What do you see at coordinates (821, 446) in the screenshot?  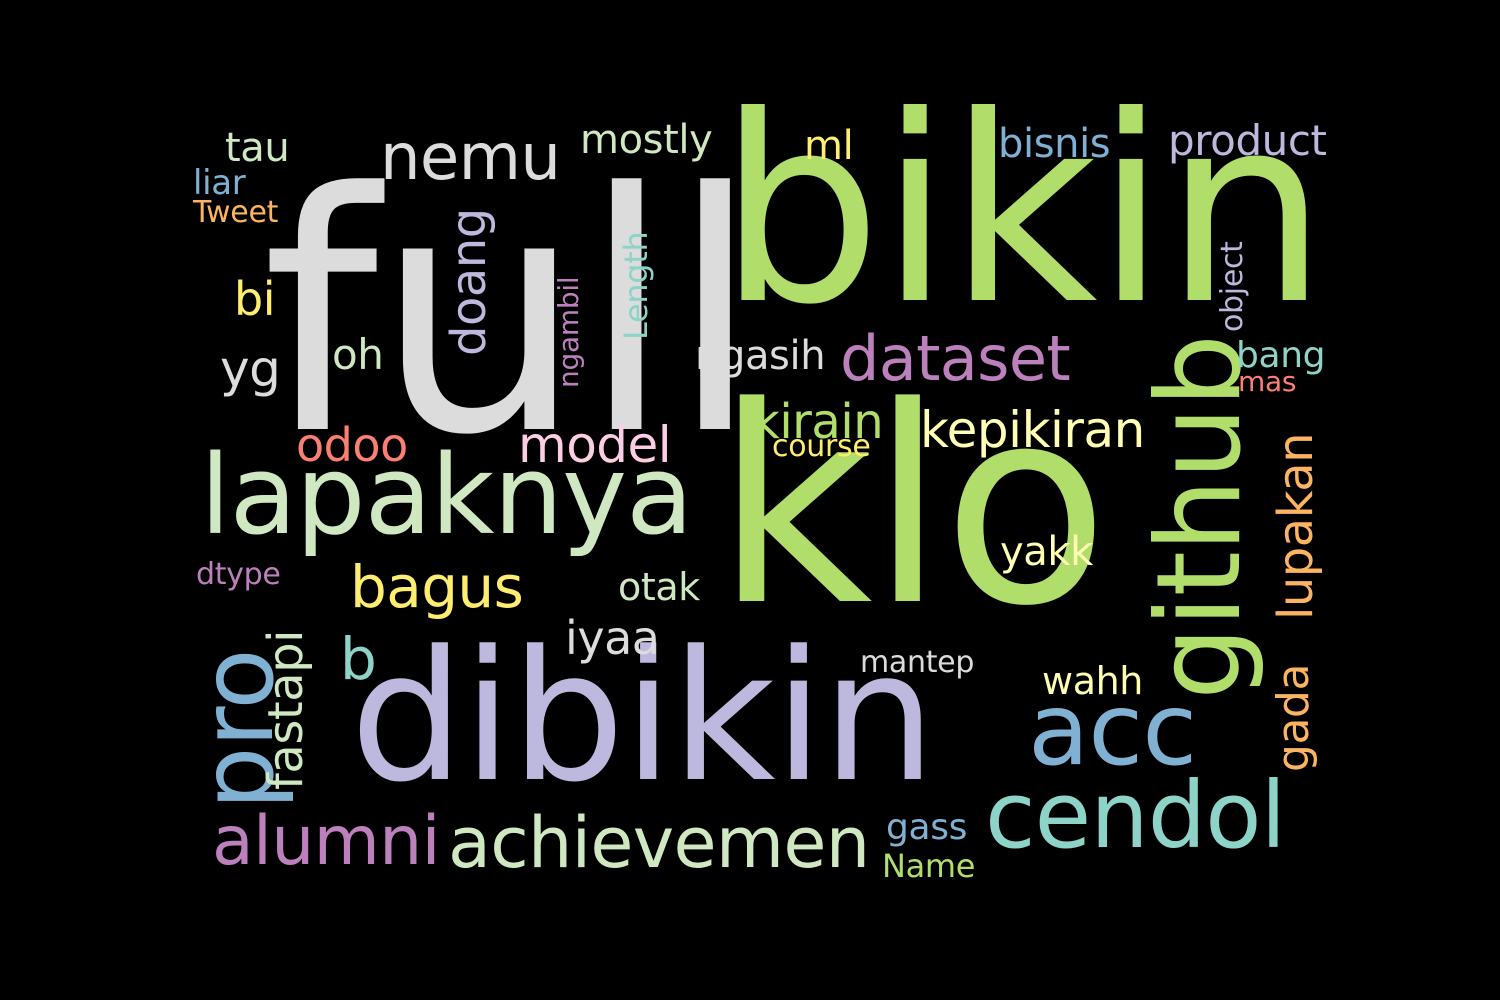 I see `word-course: course` at bounding box center [821, 446].